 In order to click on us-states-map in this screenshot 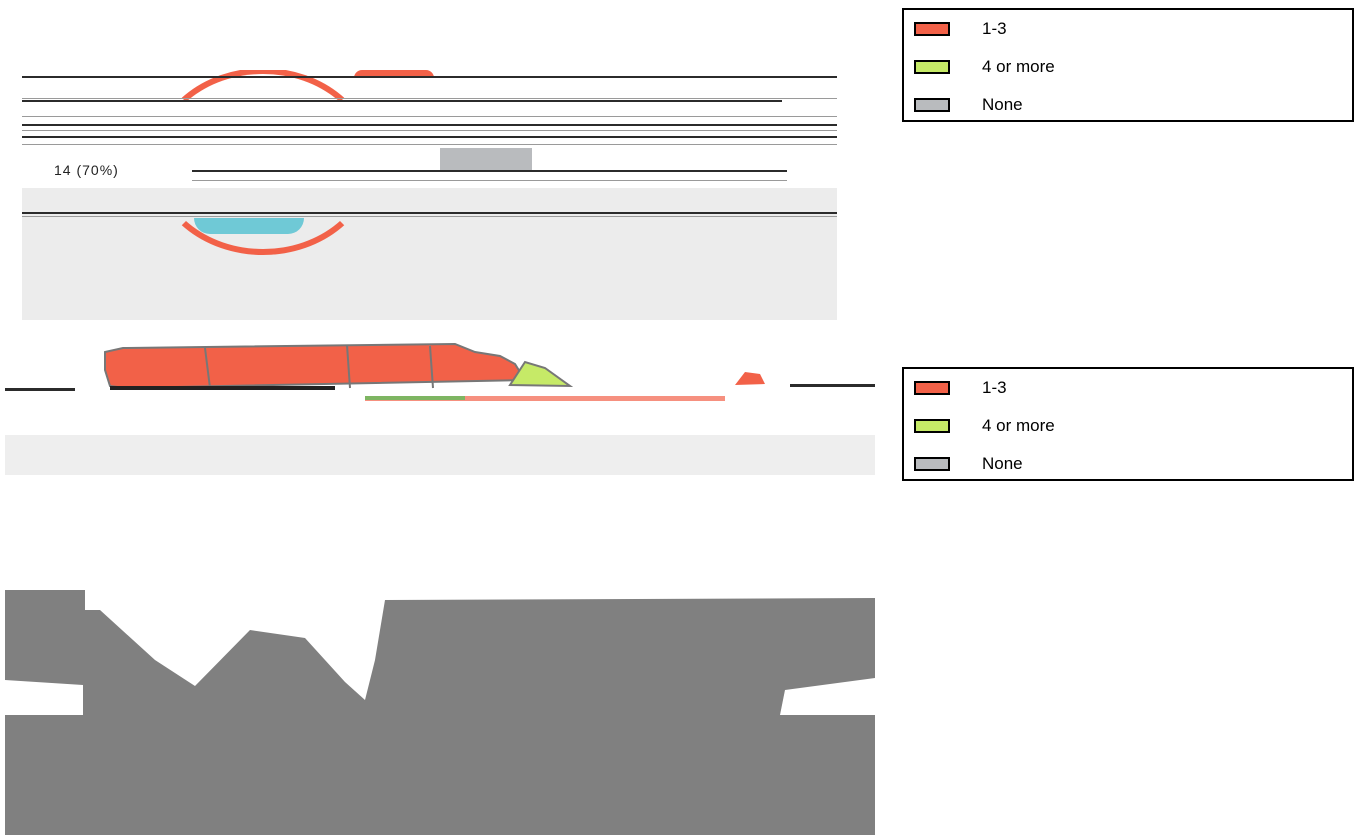, I will do `click(440, 408)`.